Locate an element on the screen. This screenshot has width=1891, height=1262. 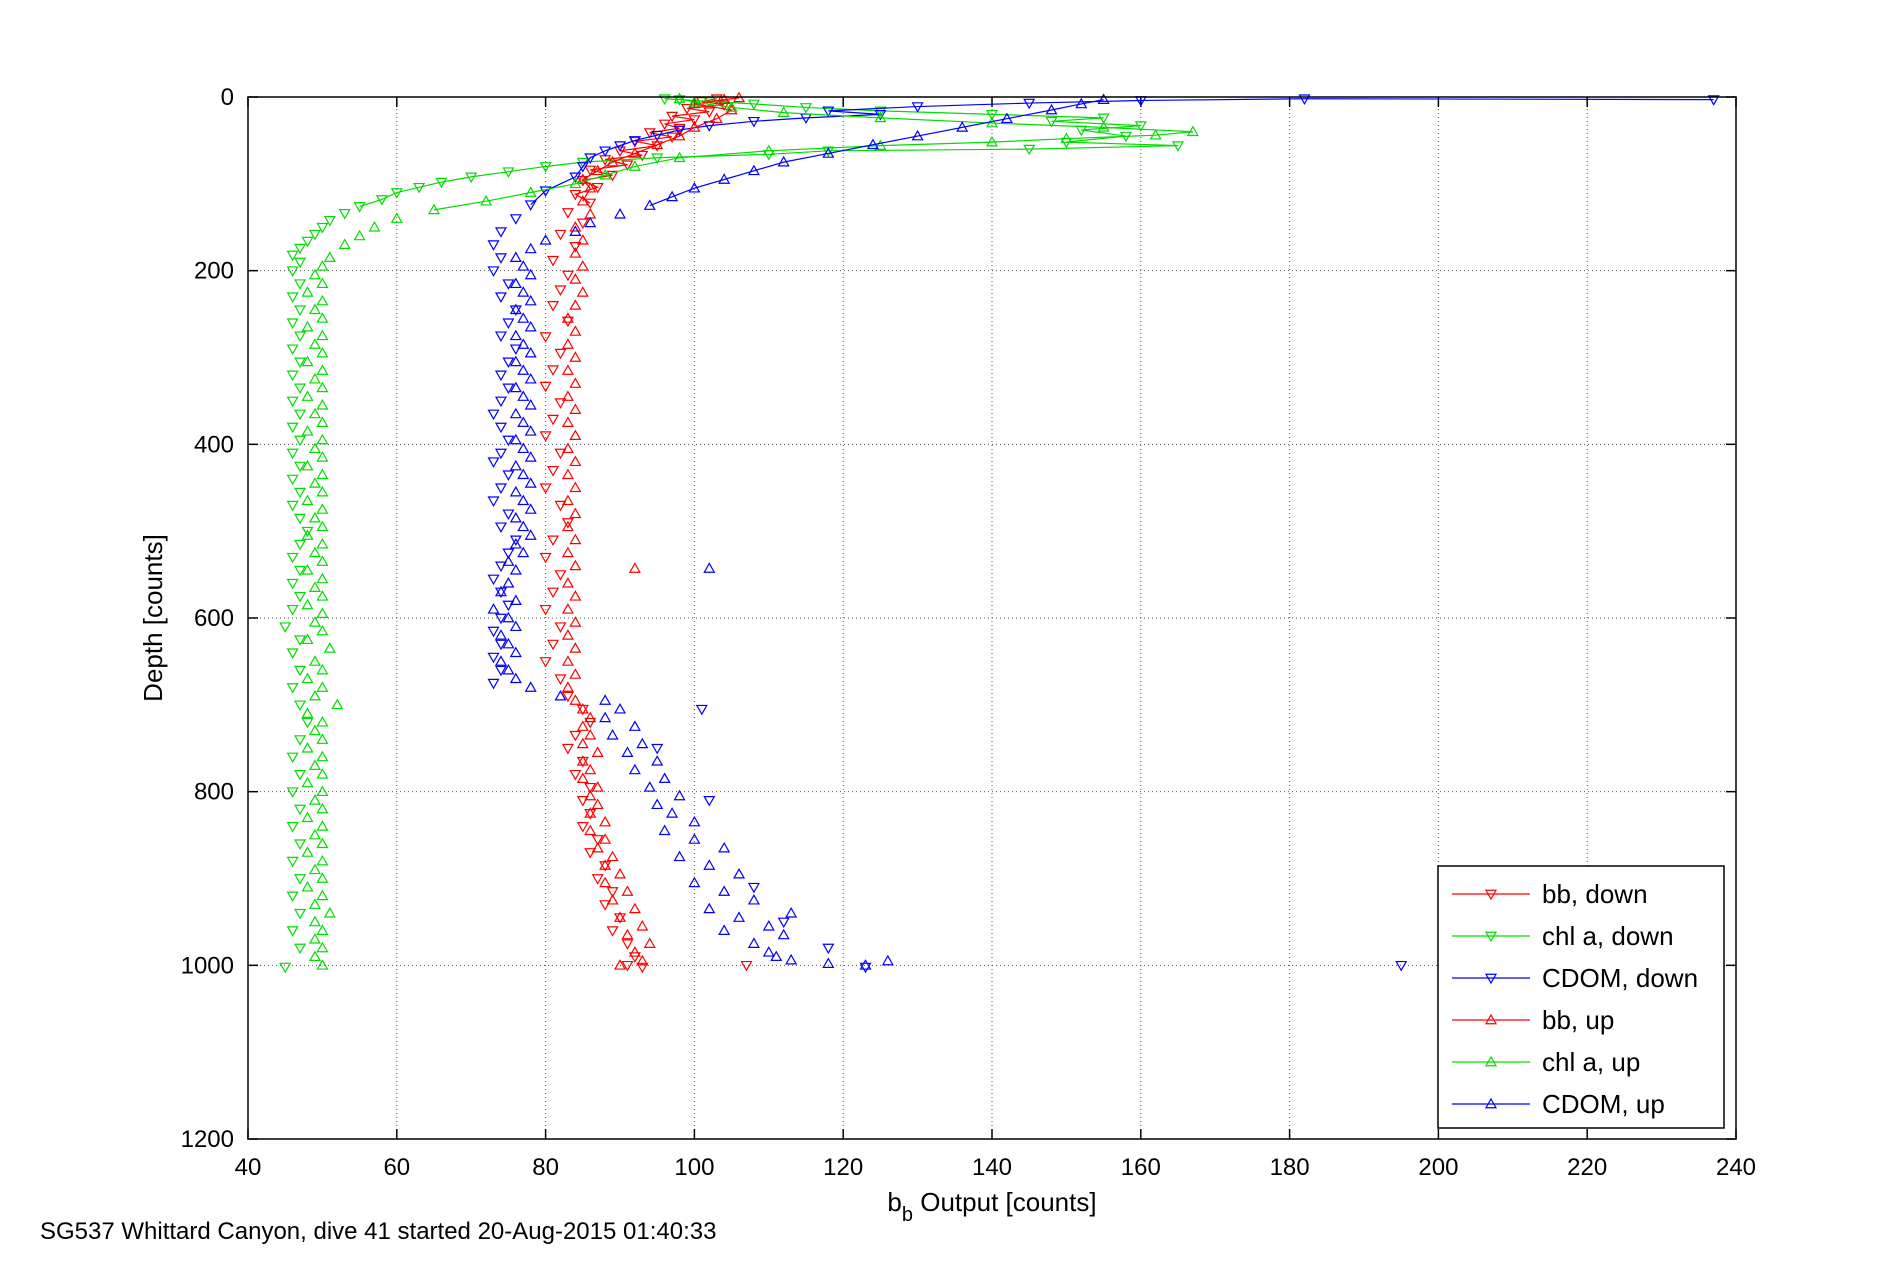
legend-label: bb, up is located at coordinates (1578, 1020).